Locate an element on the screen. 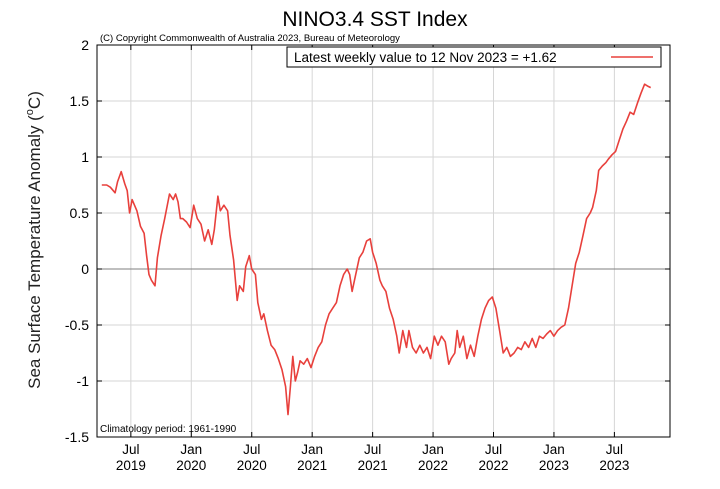  y-tick-label: -1.5 is located at coordinates (77, 437).